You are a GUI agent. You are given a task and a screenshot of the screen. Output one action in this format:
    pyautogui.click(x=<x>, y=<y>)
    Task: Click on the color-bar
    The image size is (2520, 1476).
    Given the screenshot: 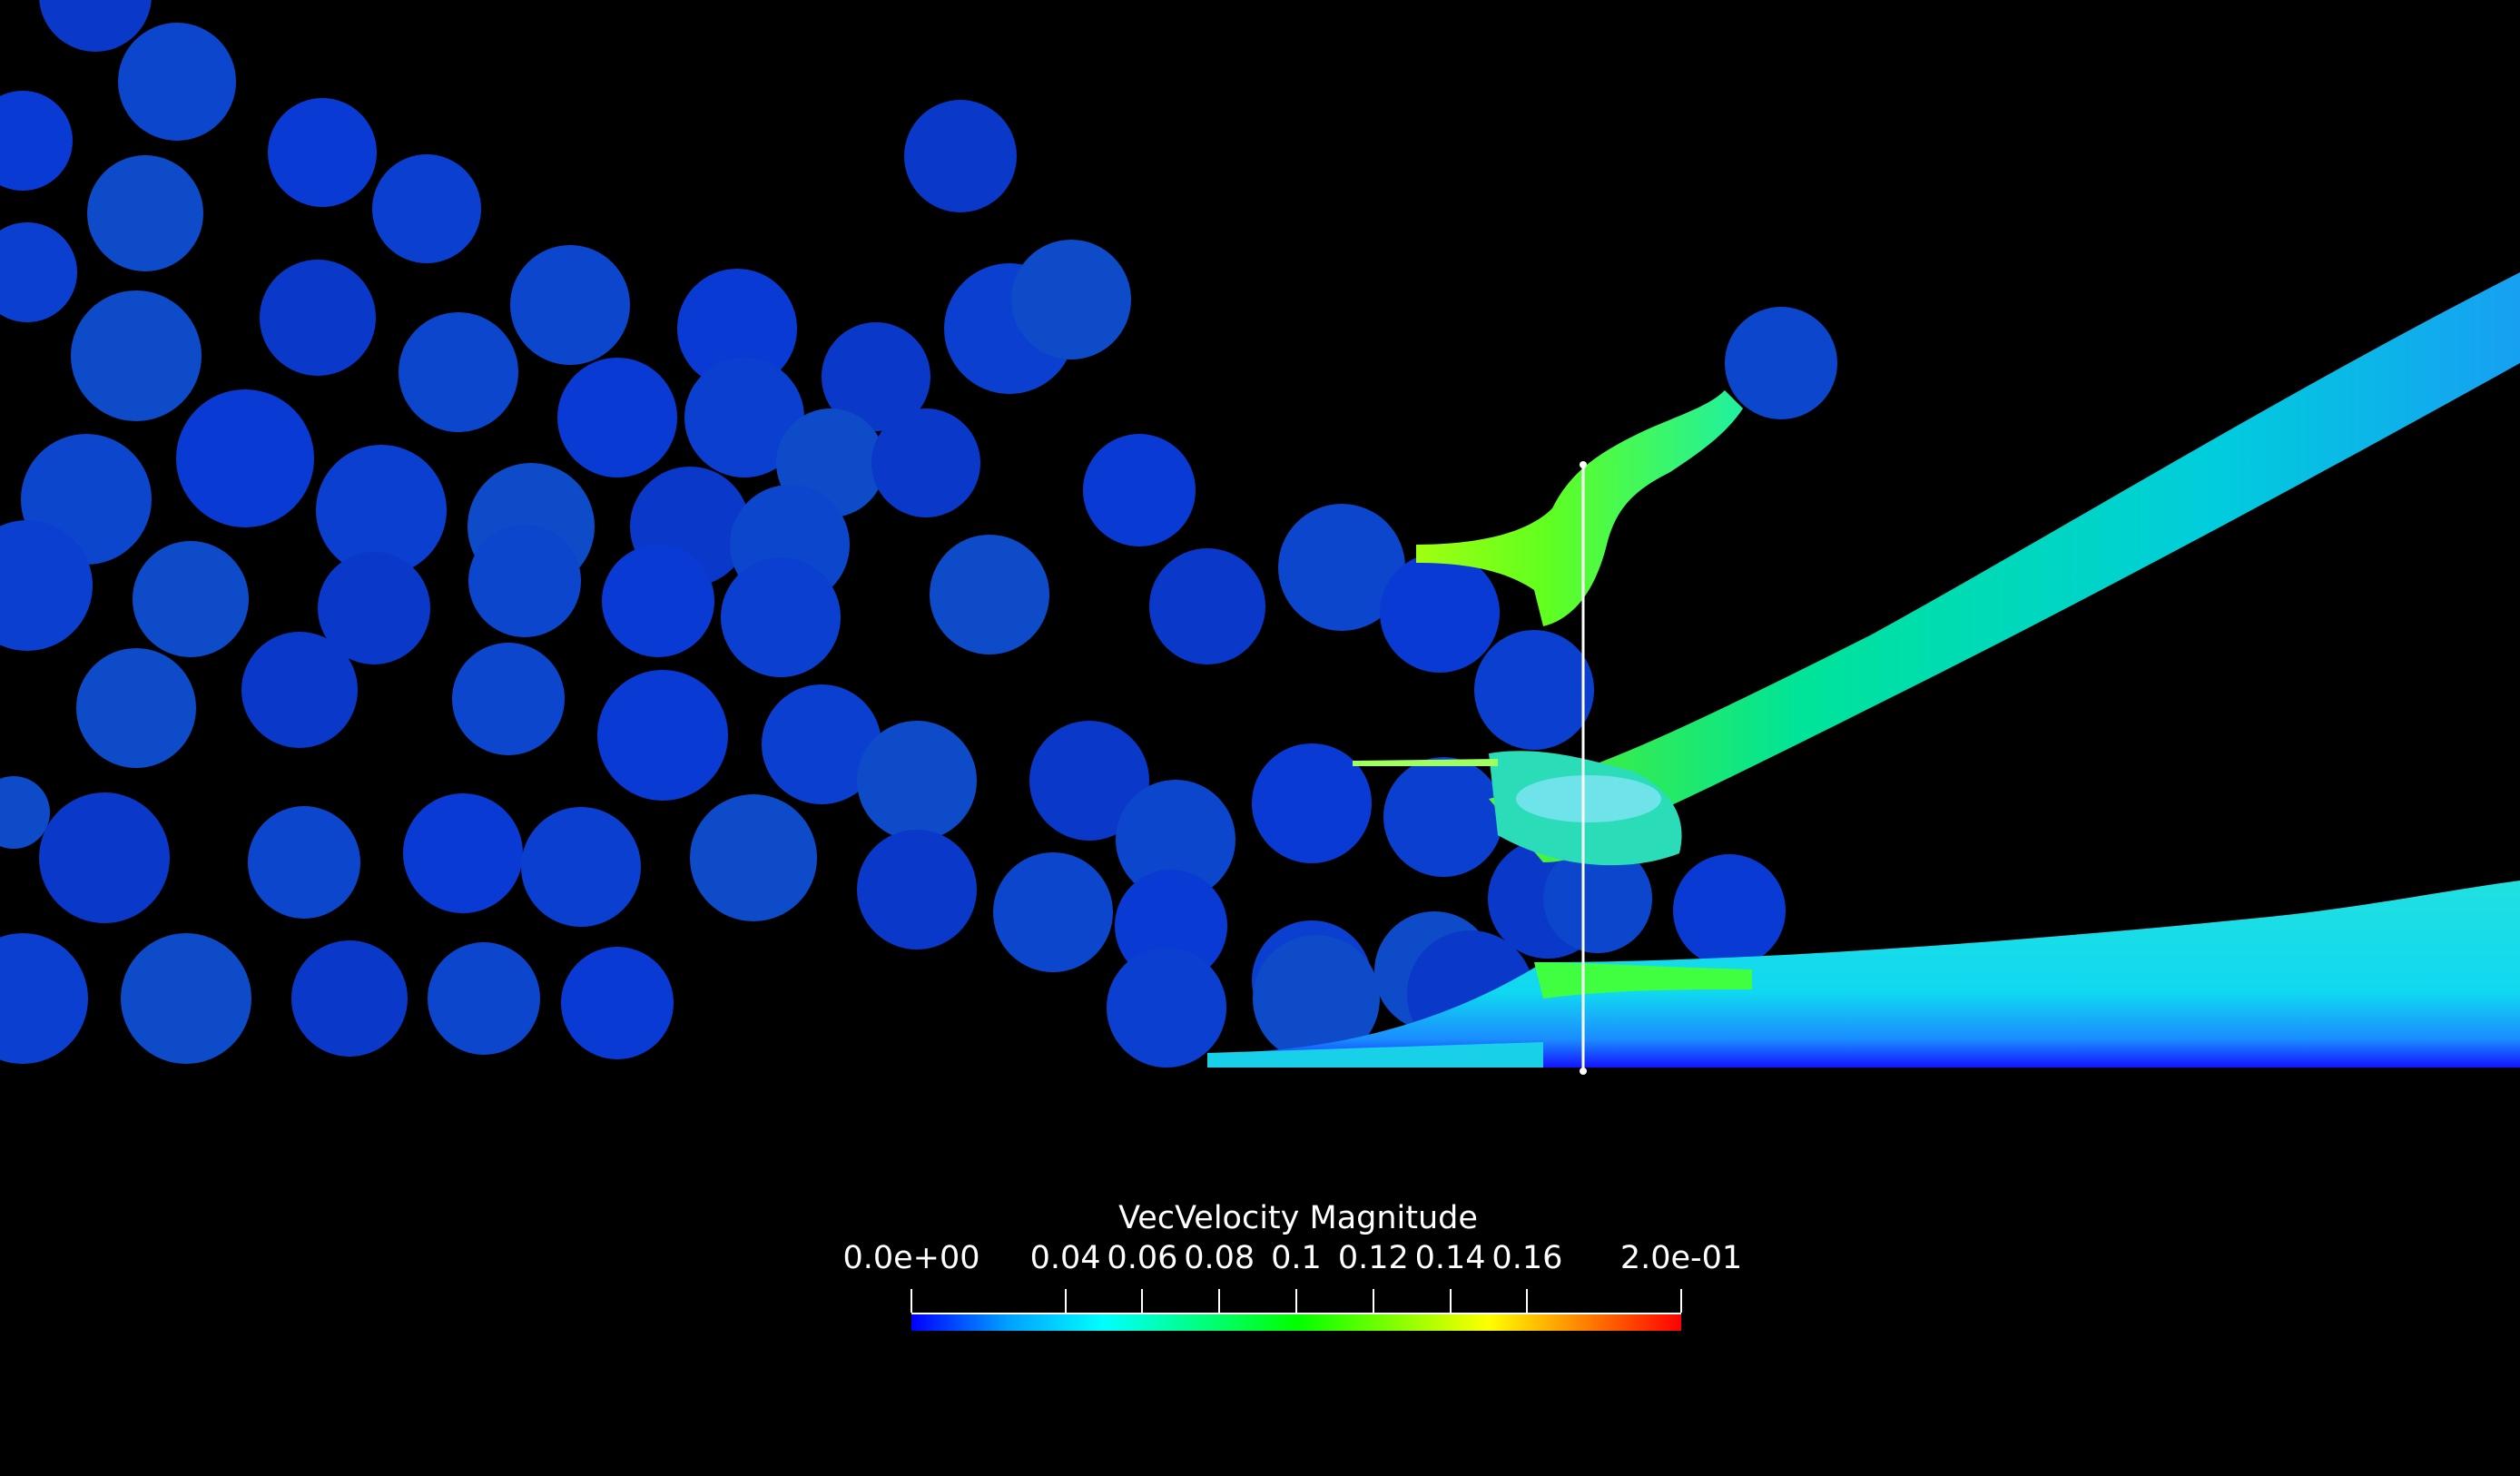 What is the action you would take?
    pyautogui.click(x=1296, y=1322)
    